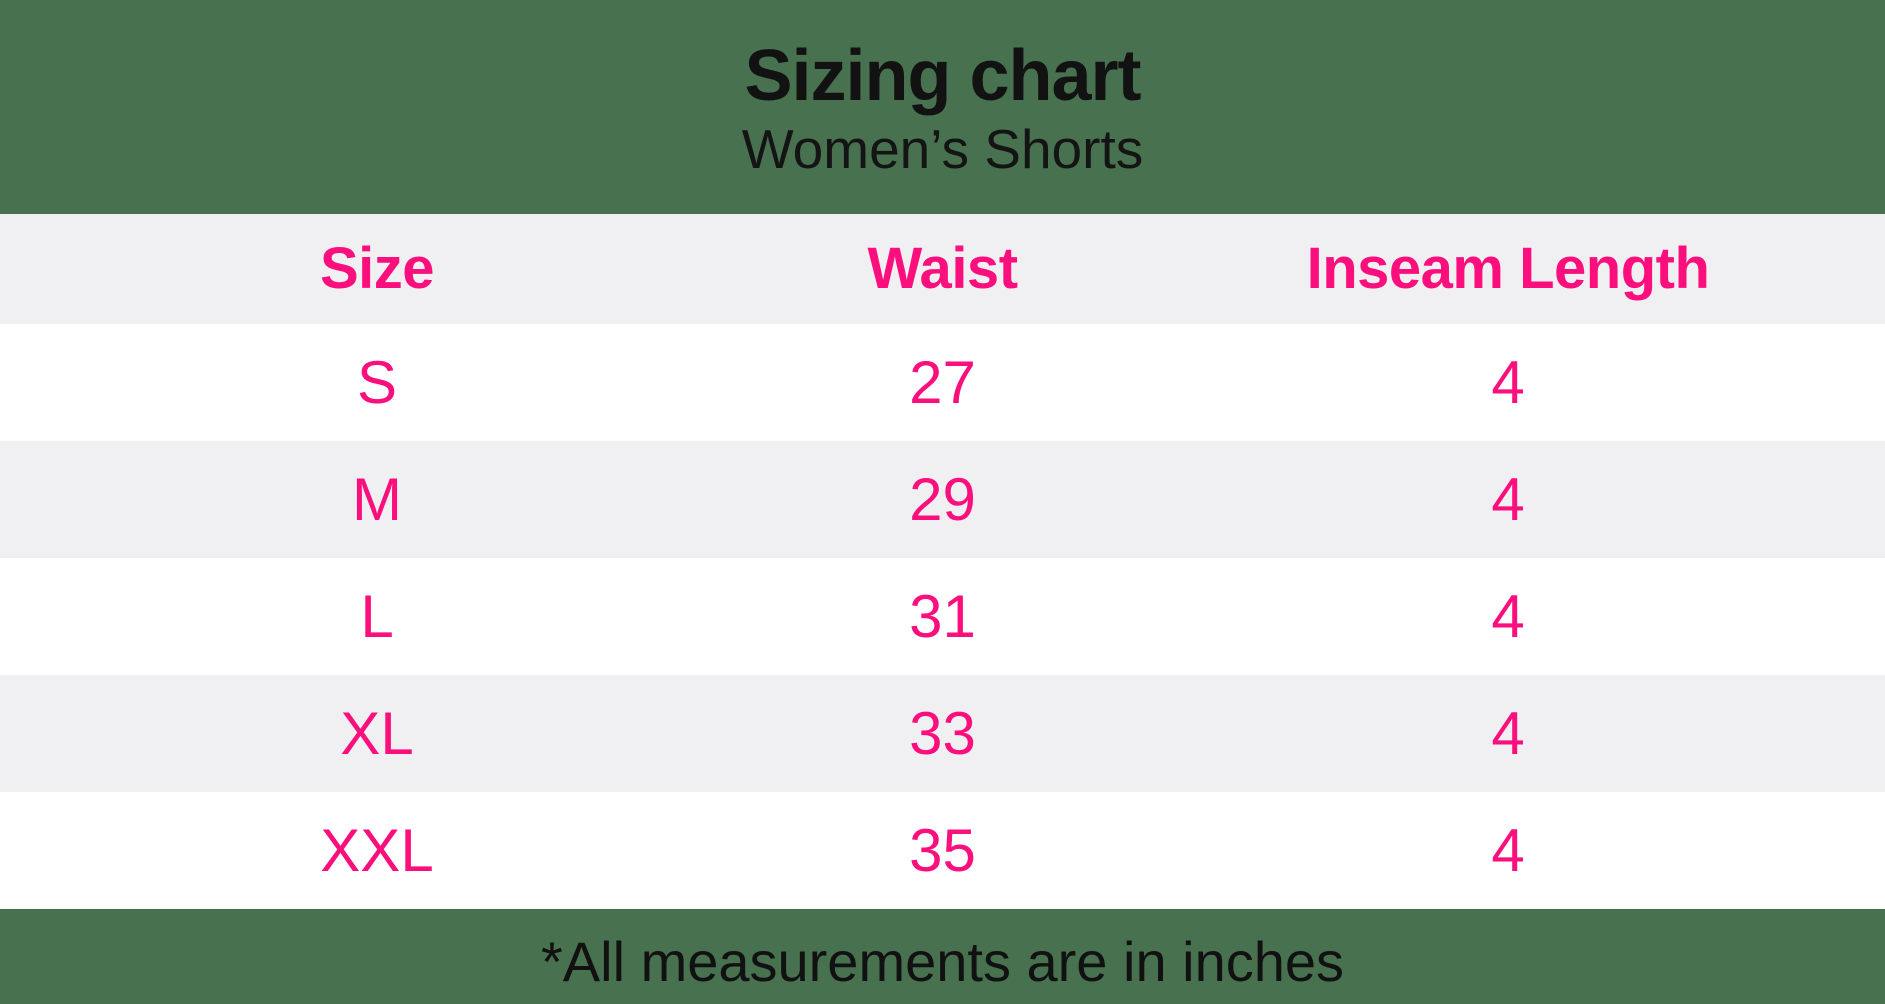 The height and width of the screenshot is (1004, 1885). I want to click on table-row-xl: XL 33 4, so click(942, 733).